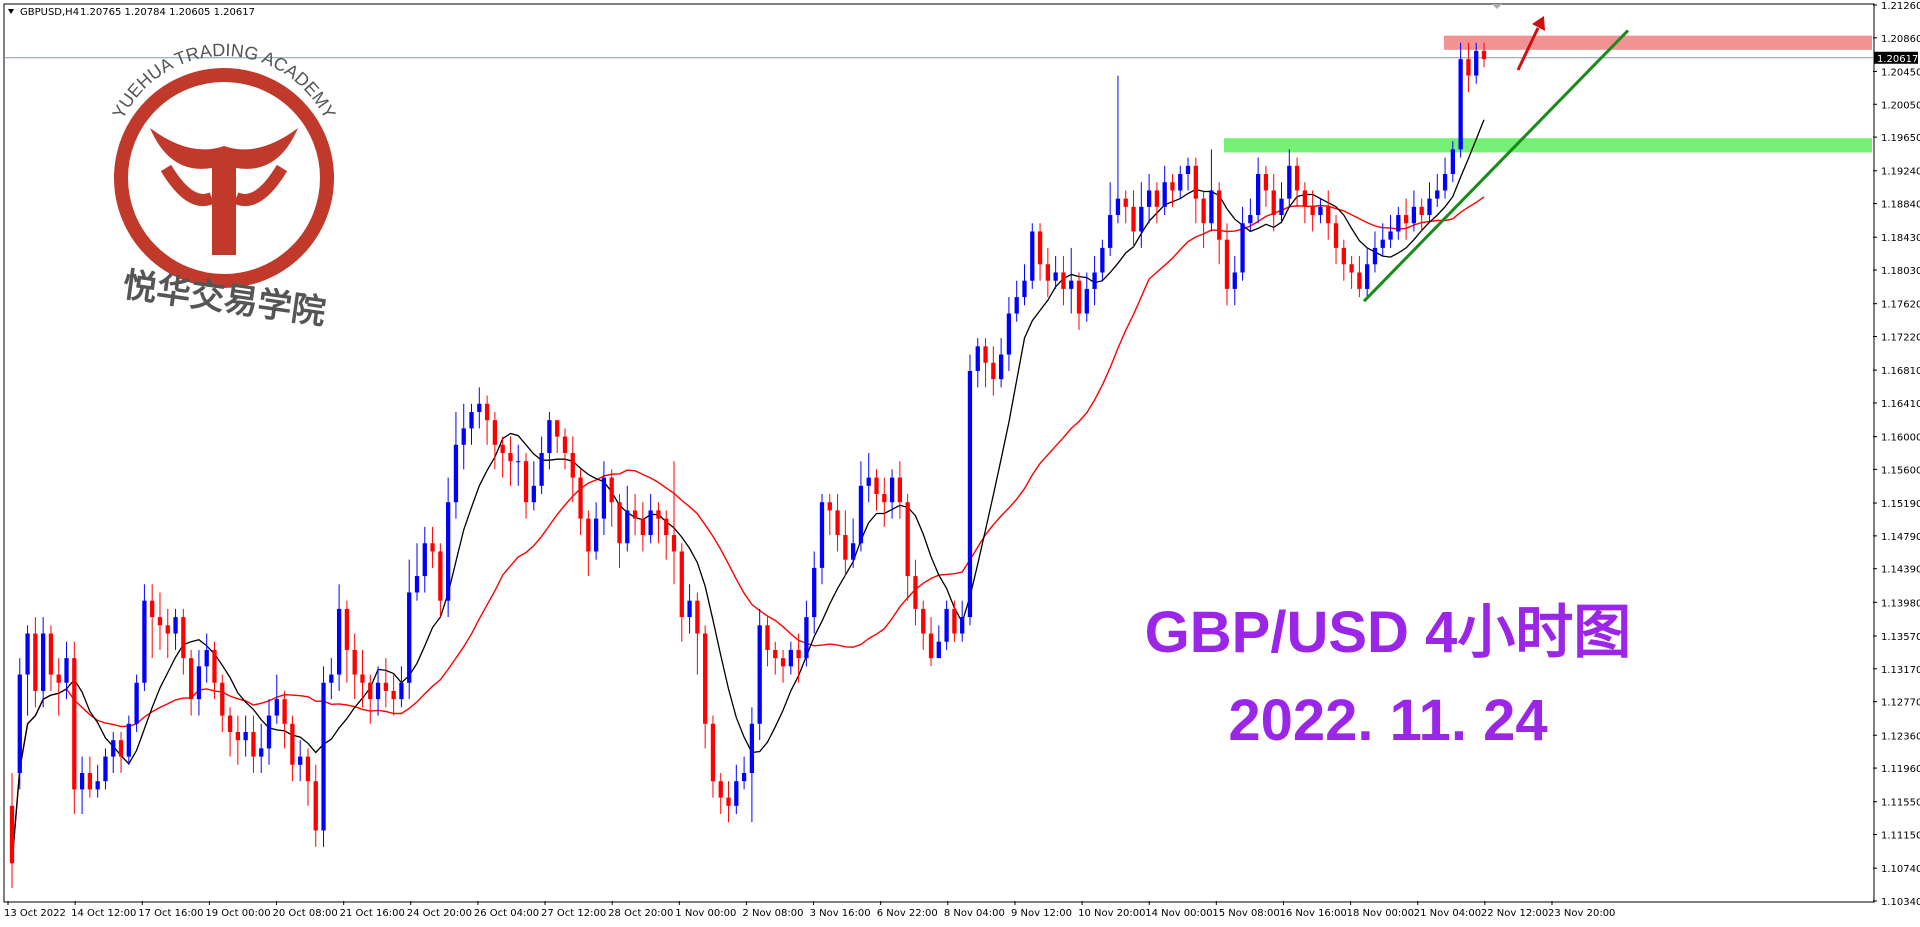  Describe the element at coordinates (1496, 166) in the screenshot. I see `trendline` at that location.